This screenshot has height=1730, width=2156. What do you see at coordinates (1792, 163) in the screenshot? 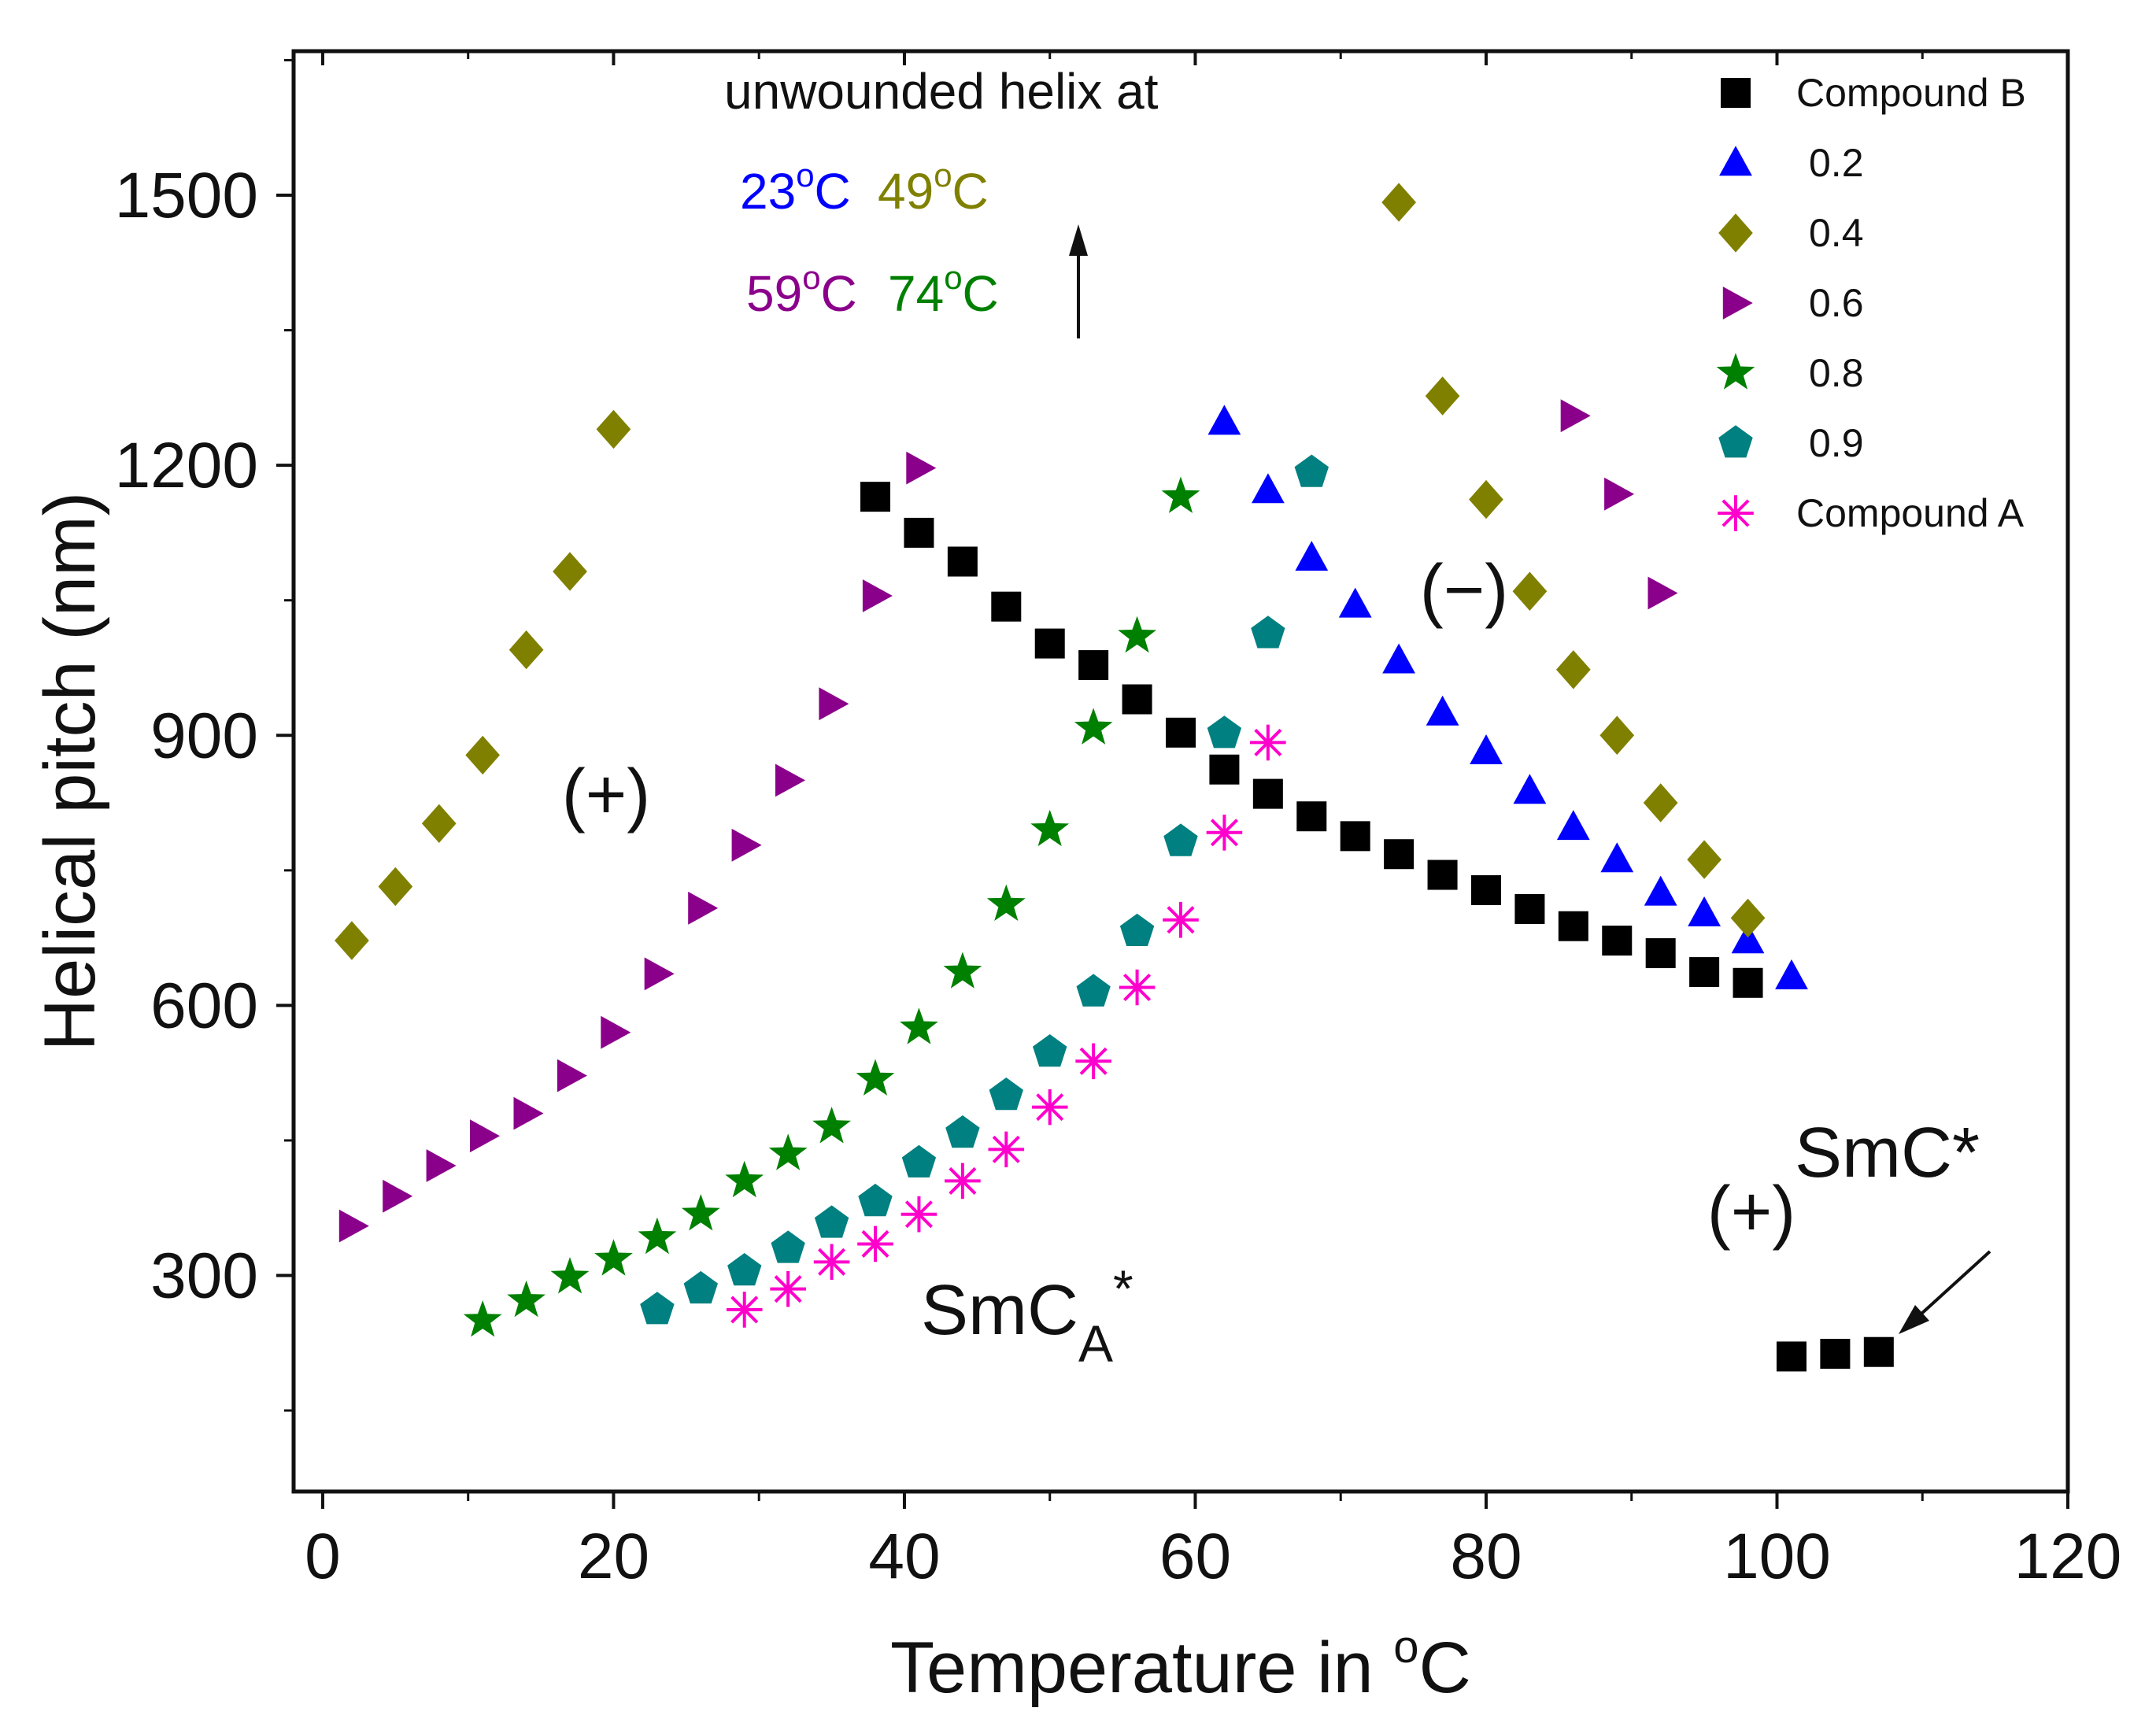
I see `legend-entry: 0.2` at bounding box center [1792, 163].